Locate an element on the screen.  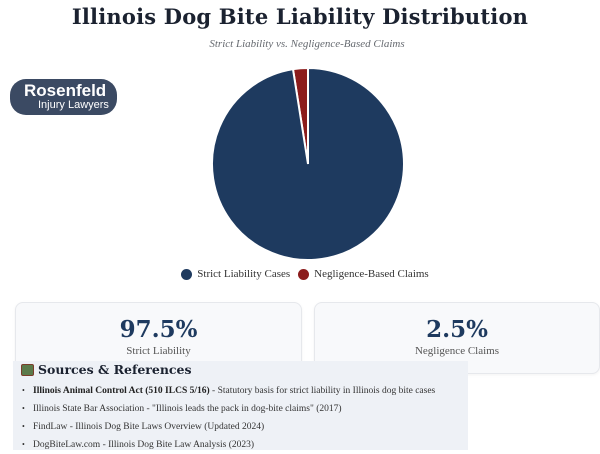
stat-label-negligence: Negligence Claims is located at coordinates (456, 351).